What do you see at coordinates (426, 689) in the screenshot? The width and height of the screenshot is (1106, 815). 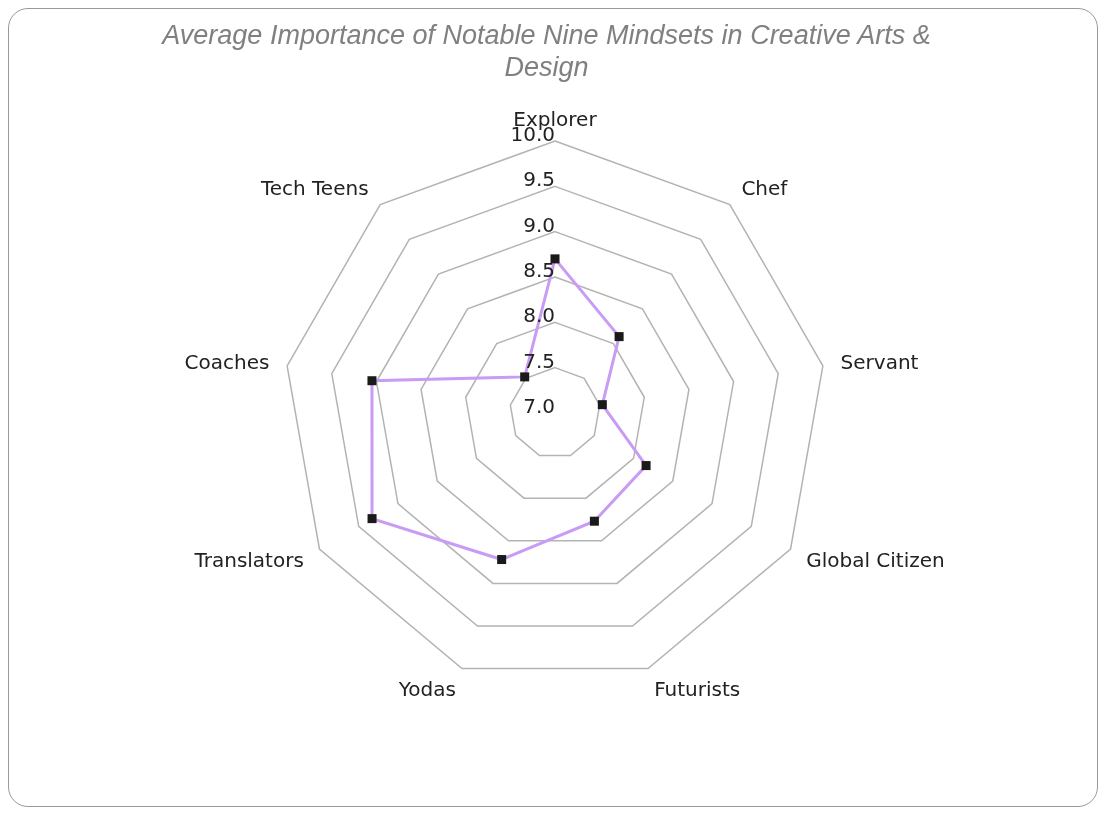 I see `spoke-label: Yodas` at bounding box center [426, 689].